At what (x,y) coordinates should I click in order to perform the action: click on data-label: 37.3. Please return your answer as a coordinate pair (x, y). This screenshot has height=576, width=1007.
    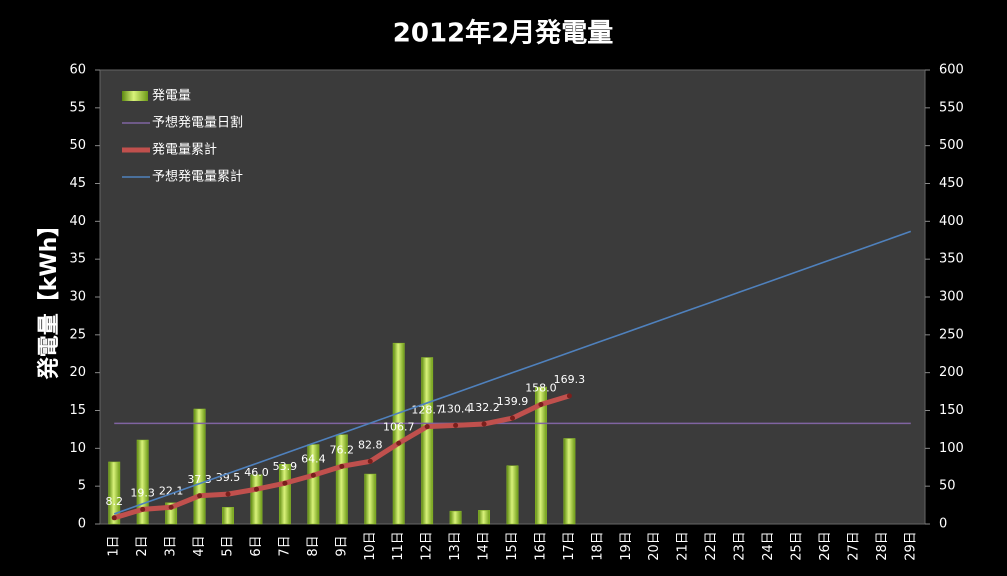
    Looking at the image, I should click on (199, 479).